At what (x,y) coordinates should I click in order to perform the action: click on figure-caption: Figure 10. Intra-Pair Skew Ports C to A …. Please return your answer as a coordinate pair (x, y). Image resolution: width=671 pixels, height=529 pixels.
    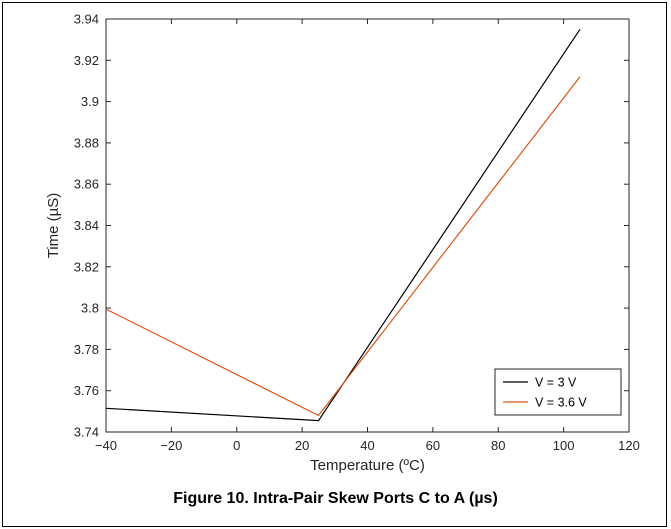
    Looking at the image, I should click on (335, 498).